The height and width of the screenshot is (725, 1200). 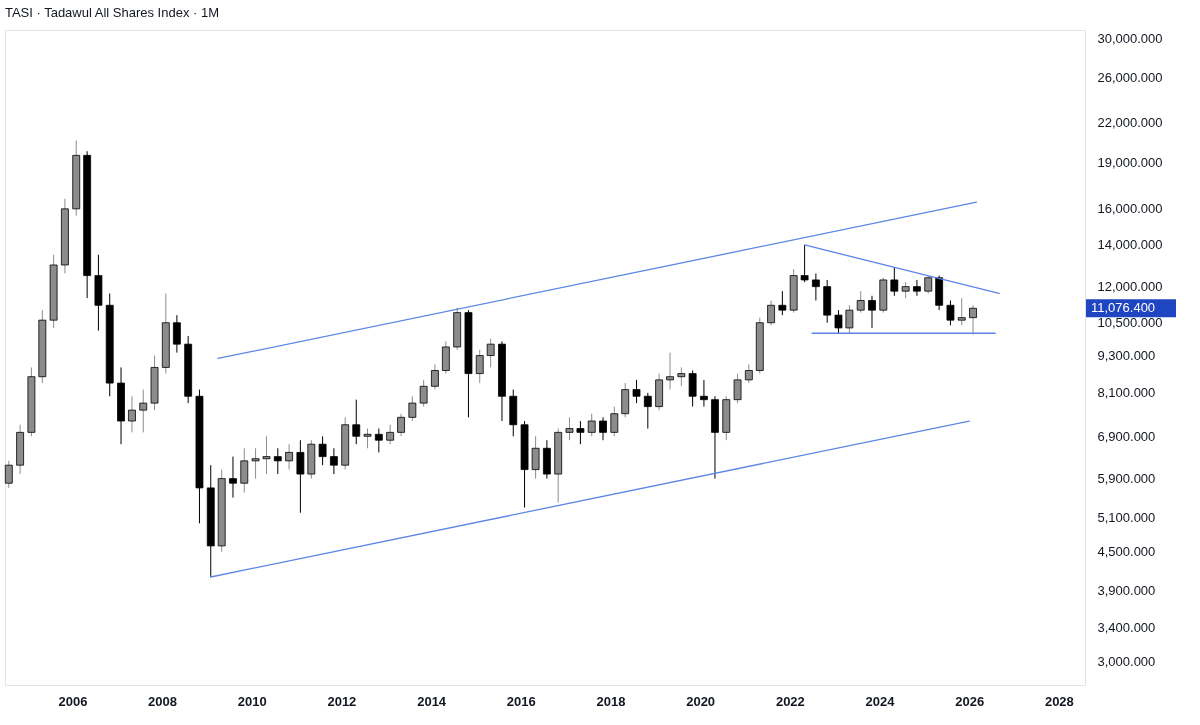 What do you see at coordinates (1126, 628) in the screenshot?
I see `y-tick-label: 3,400.000` at bounding box center [1126, 628].